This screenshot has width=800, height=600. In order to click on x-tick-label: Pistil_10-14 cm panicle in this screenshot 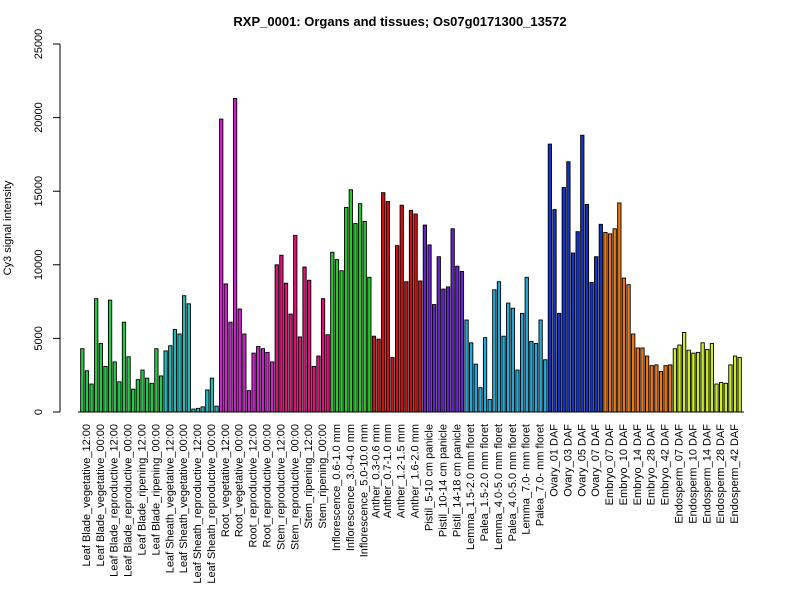, I will do `click(443, 480)`.